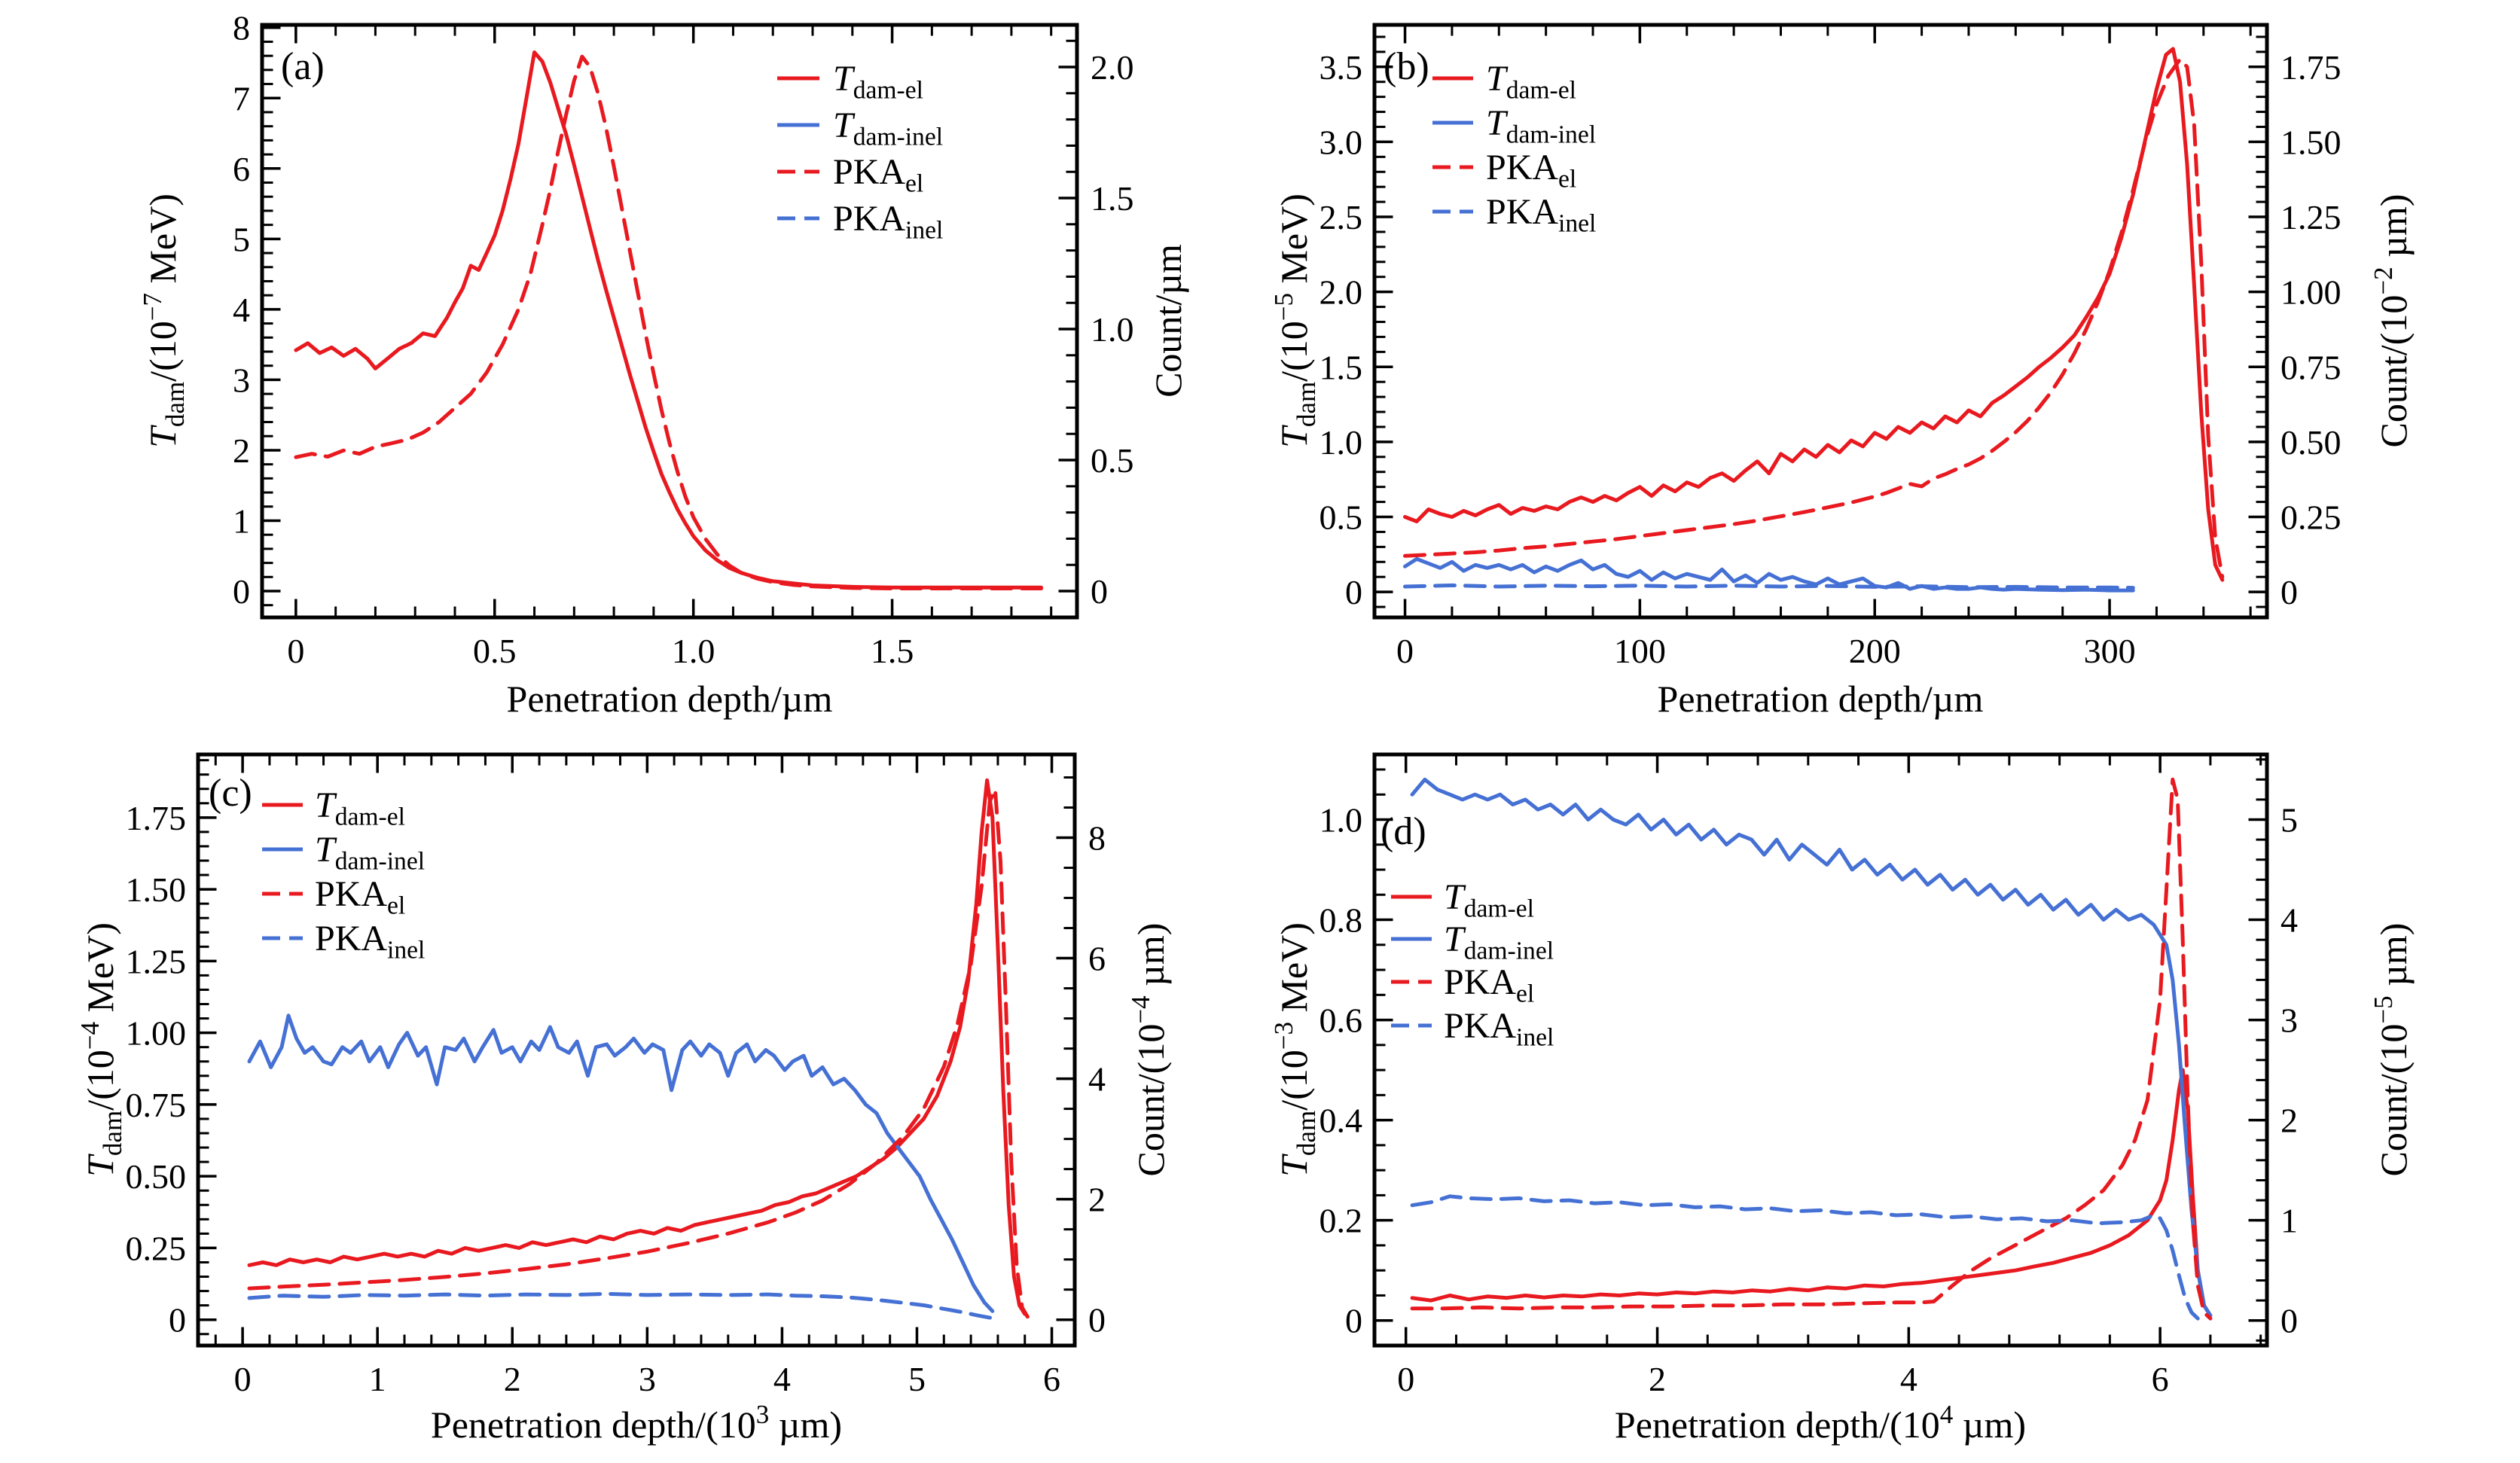  What do you see at coordinates (377, 1379) in the screenshot?
I see `x-tick-label: 1` at bounding box center [377, 1379].